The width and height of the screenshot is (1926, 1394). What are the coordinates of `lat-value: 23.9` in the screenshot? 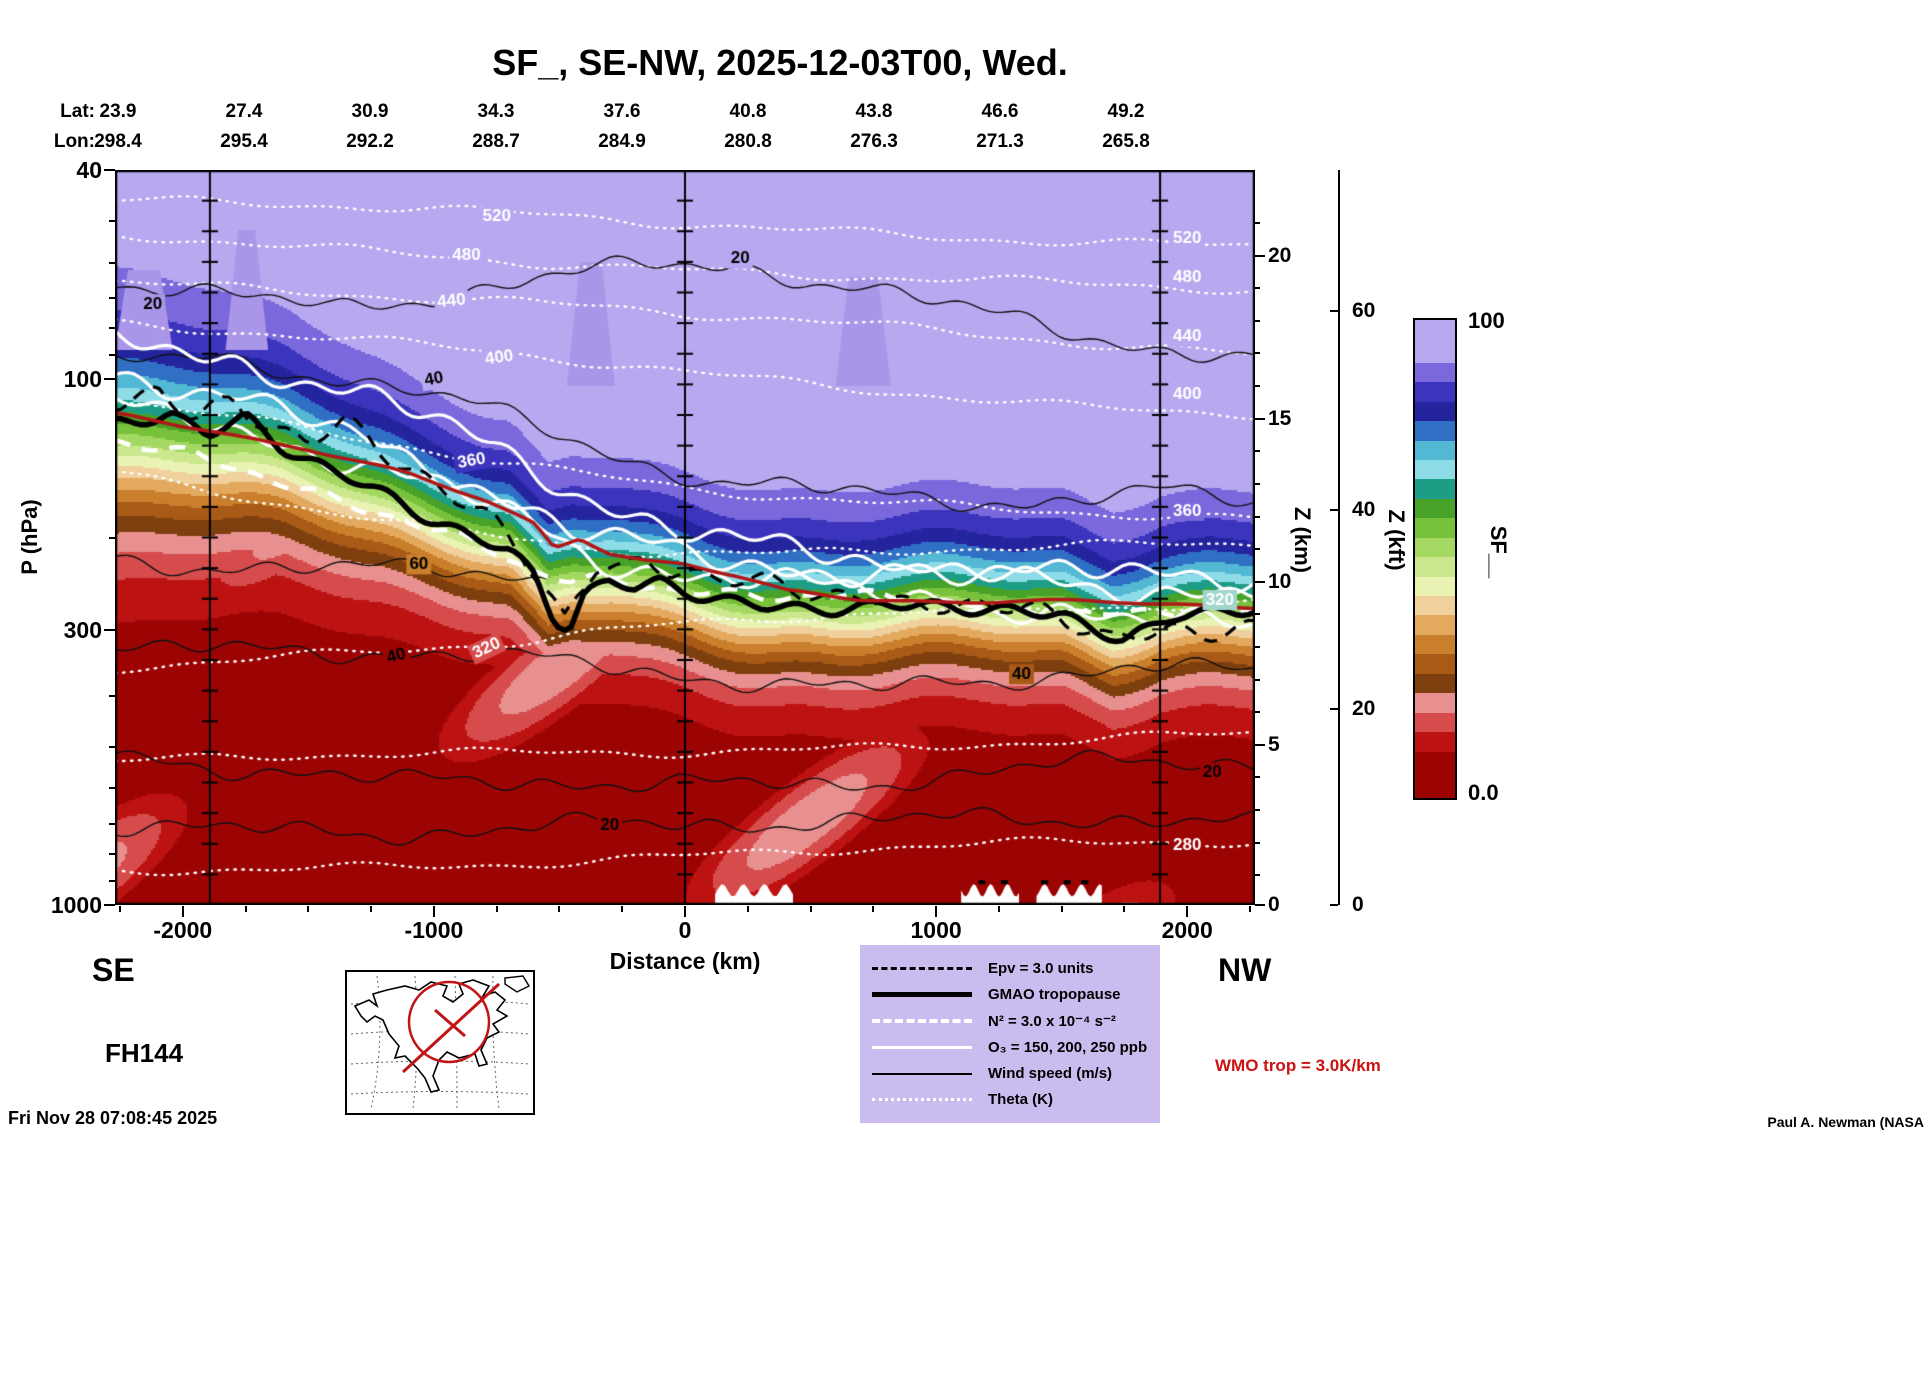 It's located at (118, 111).